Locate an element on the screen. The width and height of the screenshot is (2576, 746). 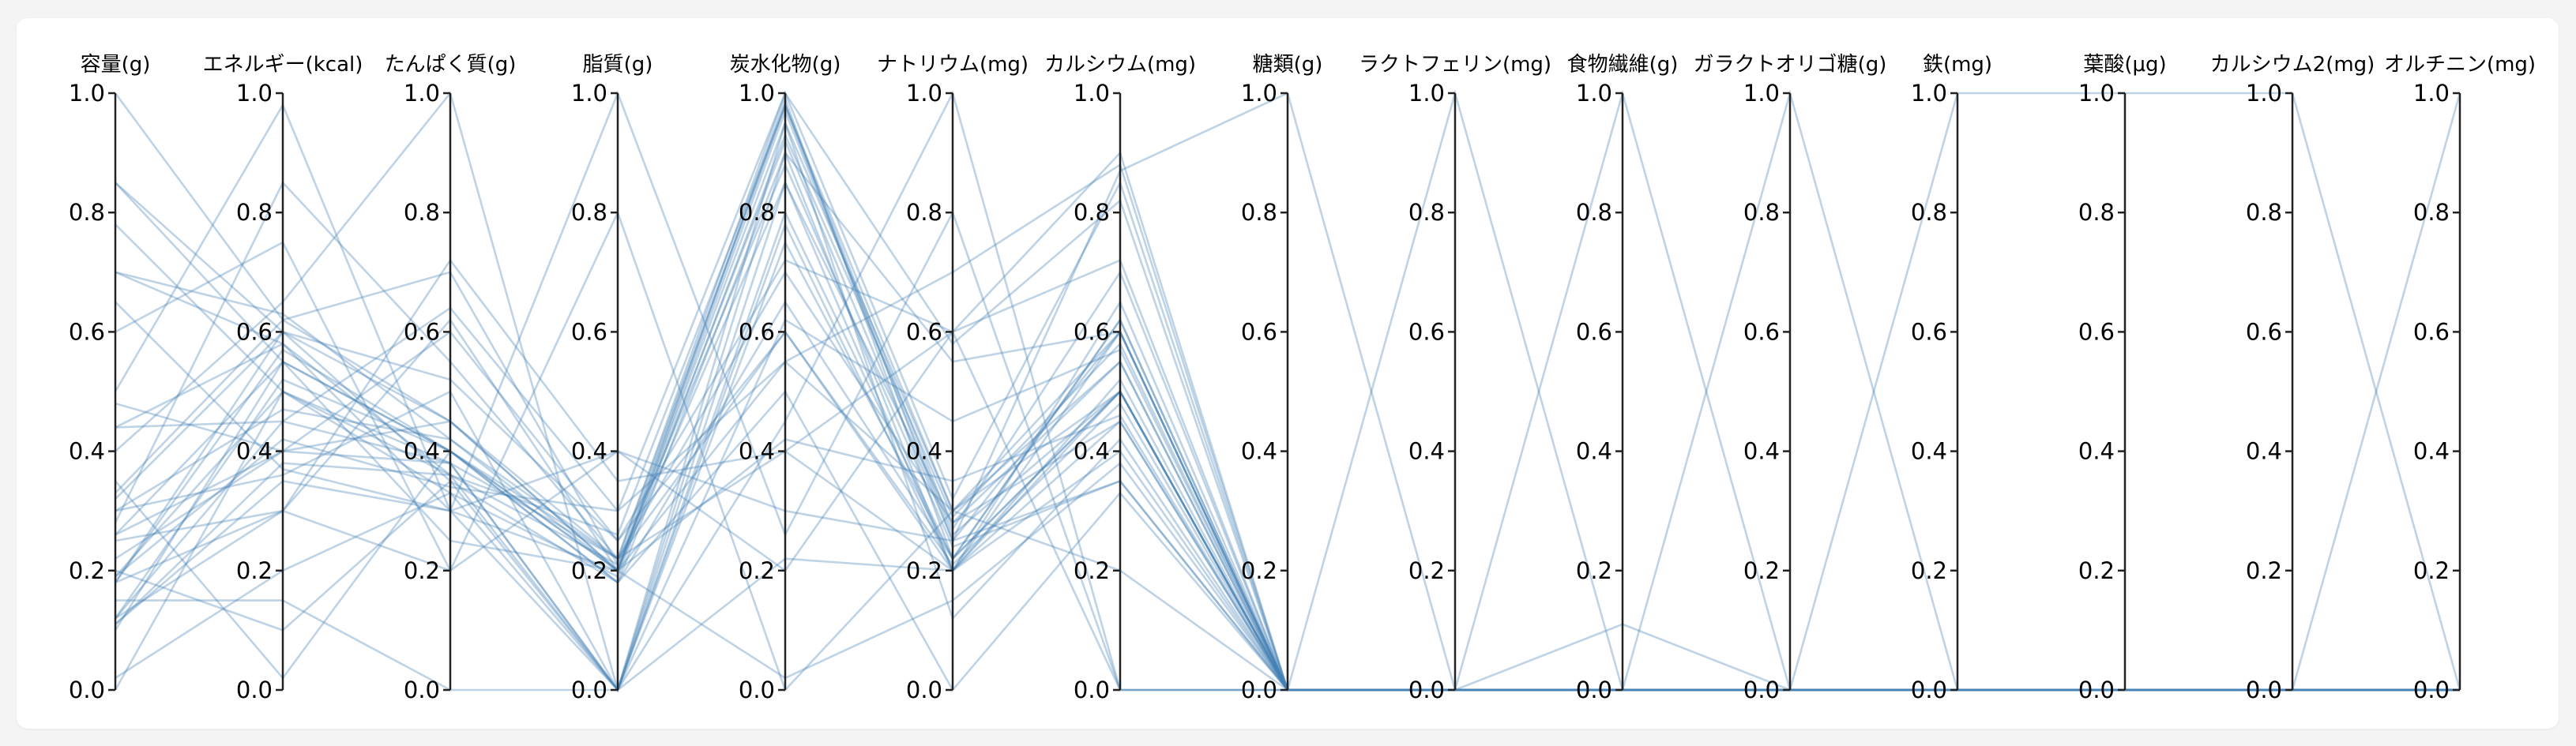
axis-12: 葉酸(μg) 0.0 0.2 0.4 0.6 0.8 1.0 is located at coordinates (2123, 378).